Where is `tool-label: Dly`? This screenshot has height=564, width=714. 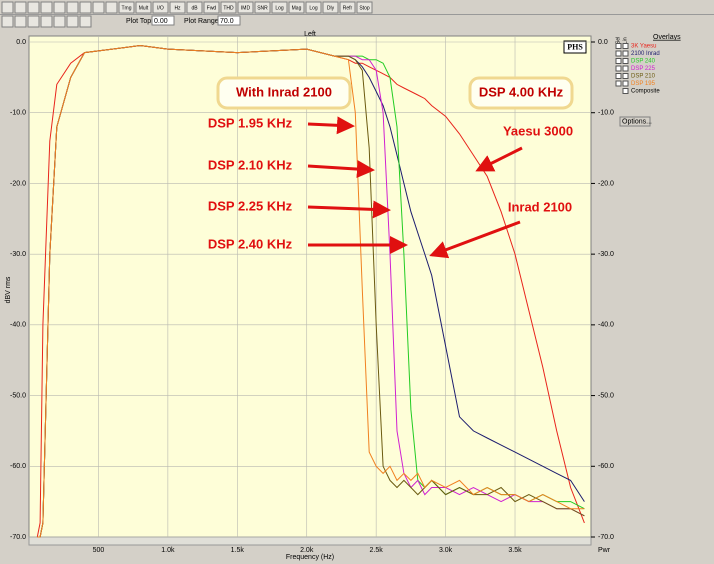 tool-label: Dly is located at coordinates (331, 8).